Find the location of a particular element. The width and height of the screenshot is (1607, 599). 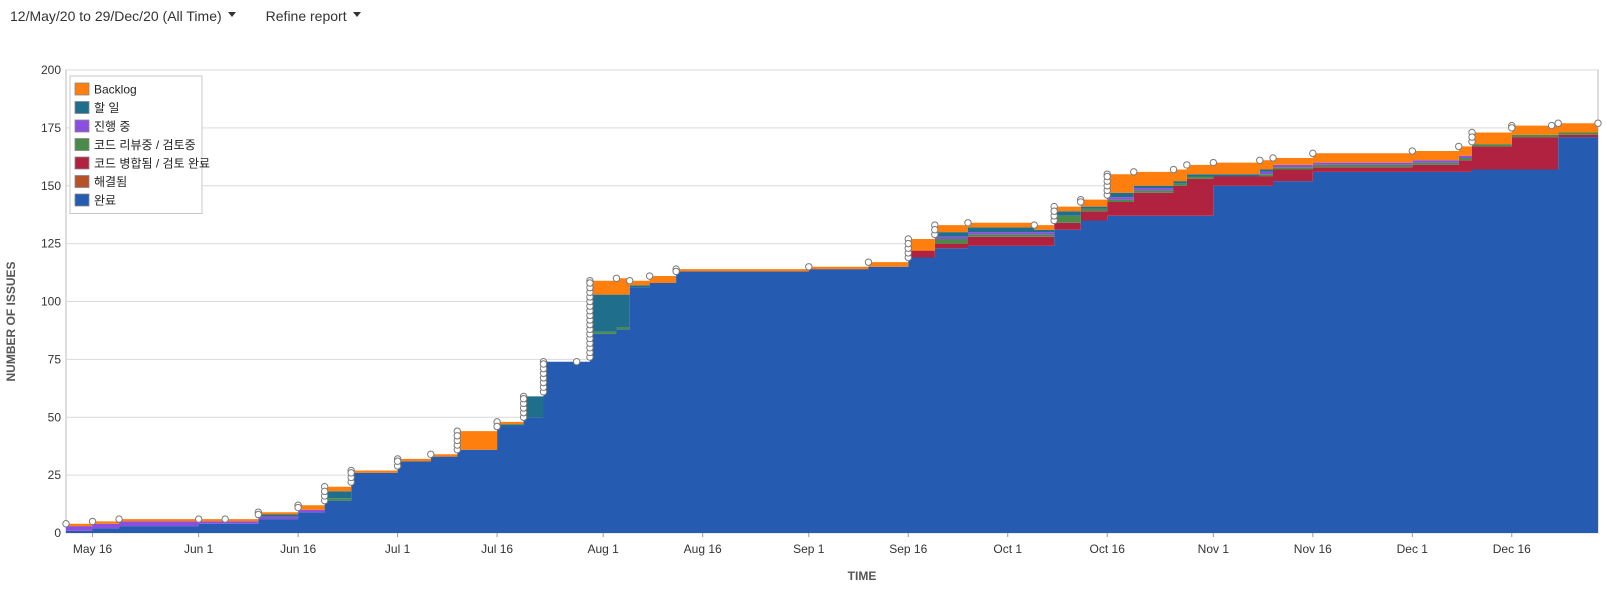

x-tick-label: Aug 16 is located at coordinates (703, 549).